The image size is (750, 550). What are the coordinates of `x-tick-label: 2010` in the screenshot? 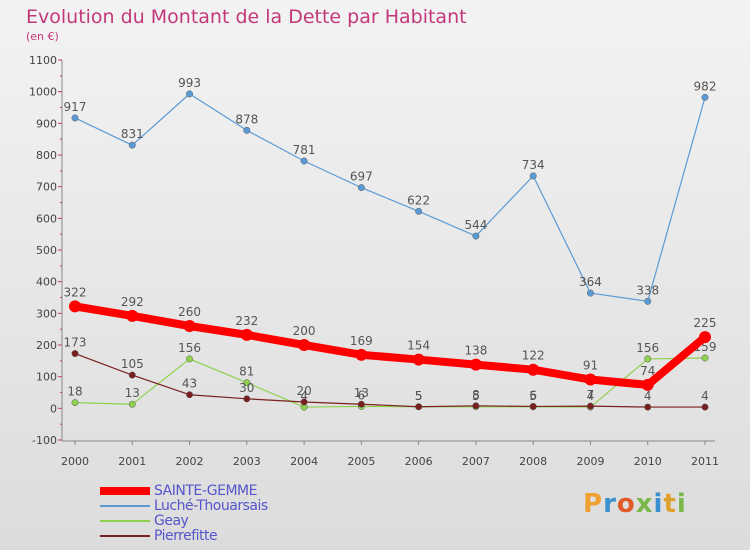 It's located at (648, 461).